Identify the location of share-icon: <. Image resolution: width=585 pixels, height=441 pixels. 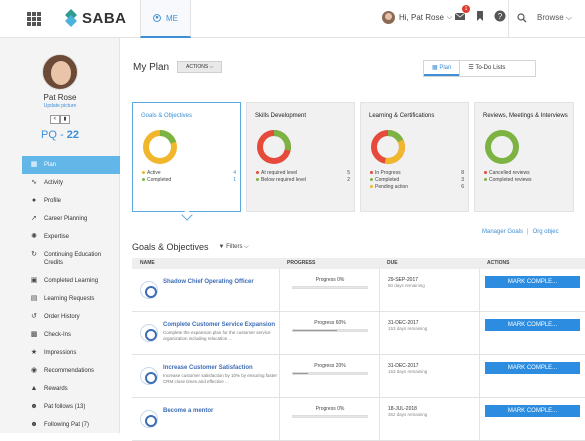
(55, 119).